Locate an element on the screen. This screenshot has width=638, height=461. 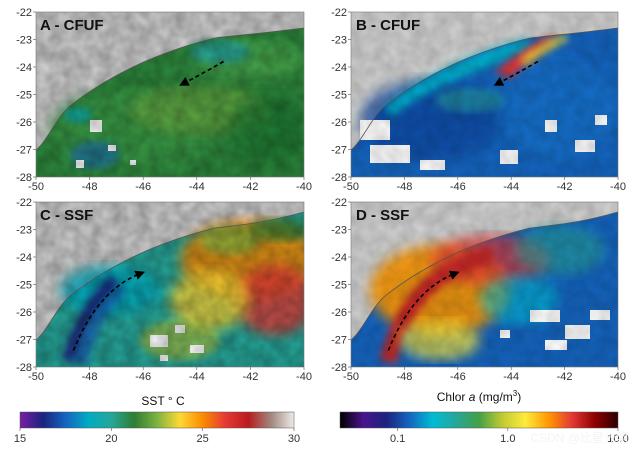
panel-b-arrow is located at coordinates (516, 73).